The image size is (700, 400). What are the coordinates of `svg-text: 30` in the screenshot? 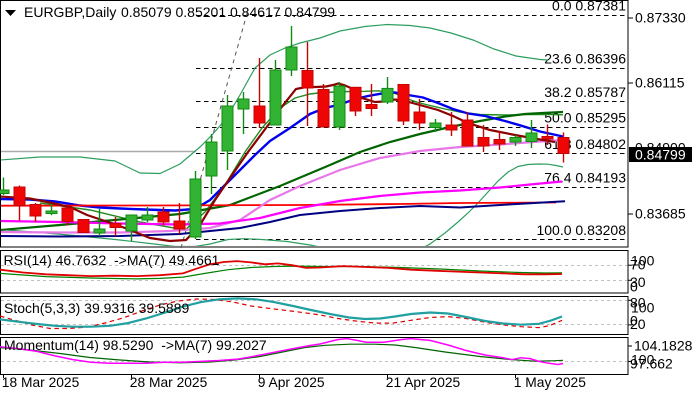 It's located at (638, 282).